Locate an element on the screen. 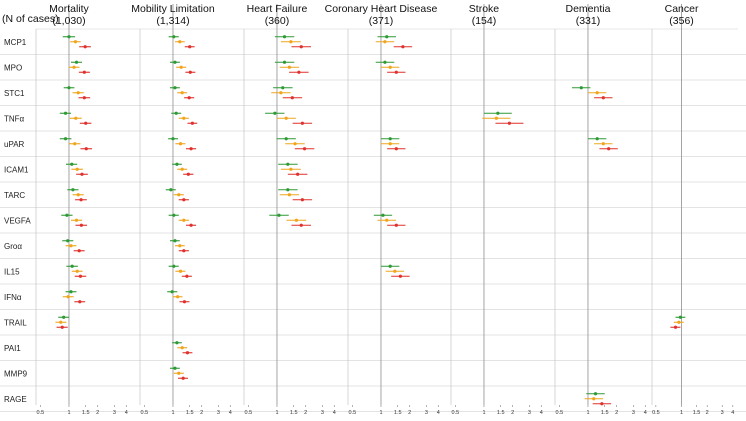 The width and height of the screenshot is (746, 421). row-label: VEGFA is located at coordinates (17, 220).